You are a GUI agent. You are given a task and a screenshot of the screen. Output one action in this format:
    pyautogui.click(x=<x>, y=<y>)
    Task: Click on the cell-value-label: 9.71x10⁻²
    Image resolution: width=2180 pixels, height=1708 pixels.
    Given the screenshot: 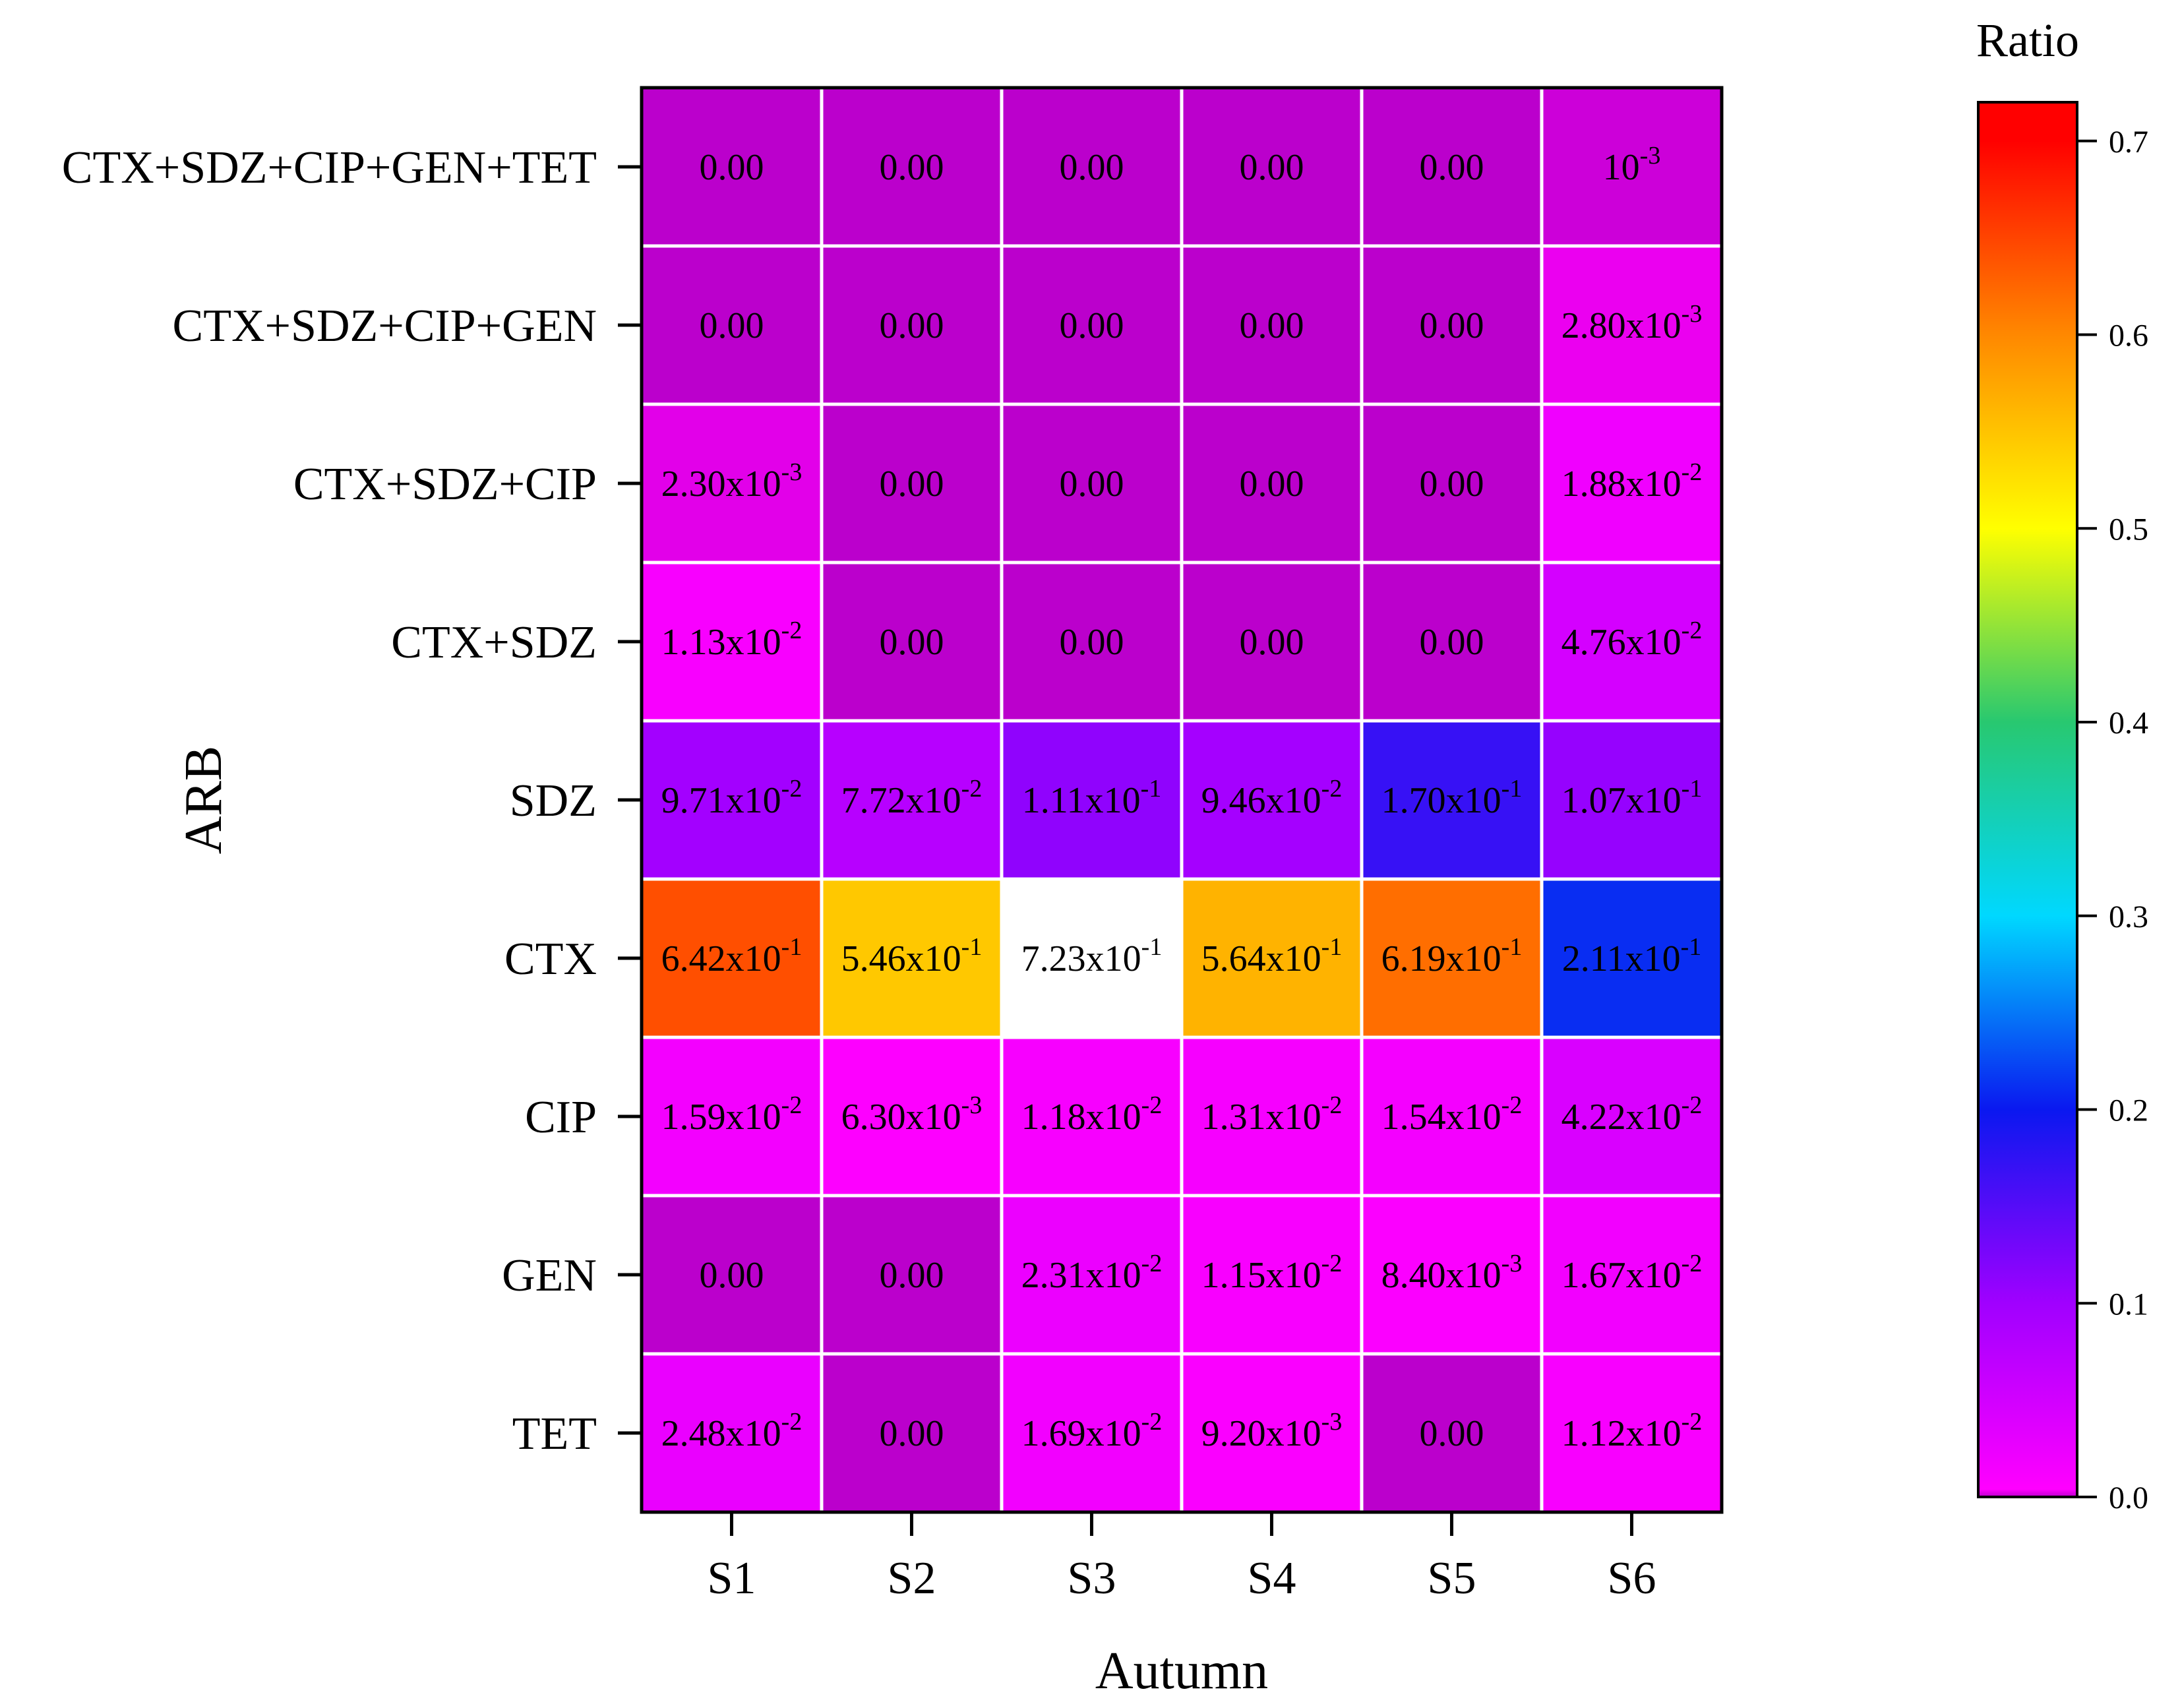 What is the action you would take?
    pyautogui.click(x=731, y=798)
    